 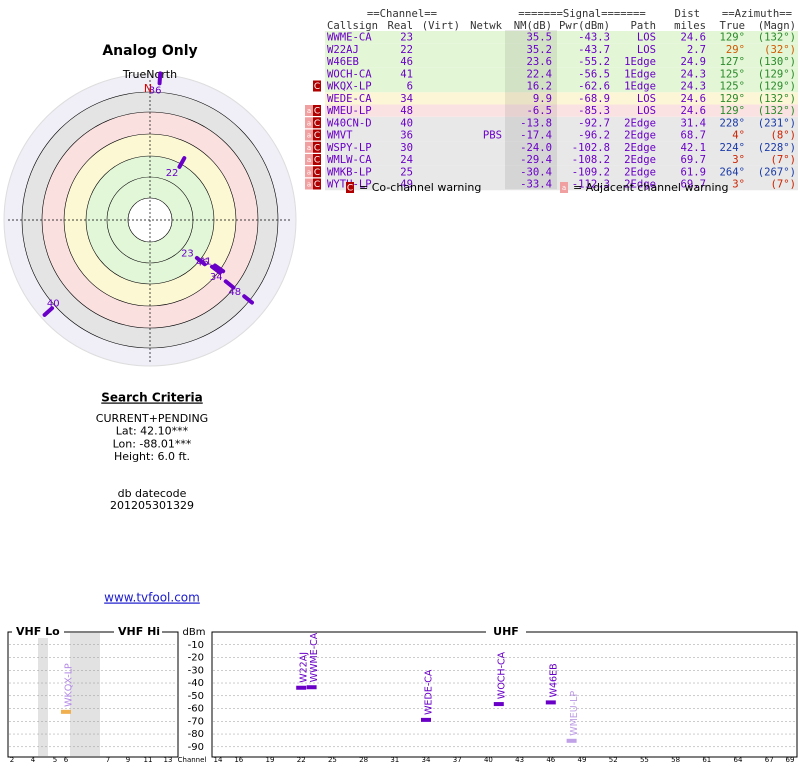 What do you see at coordinates (150, 220) in the screenshot?
I see `polar-plot` at bounding box center [150, 220].